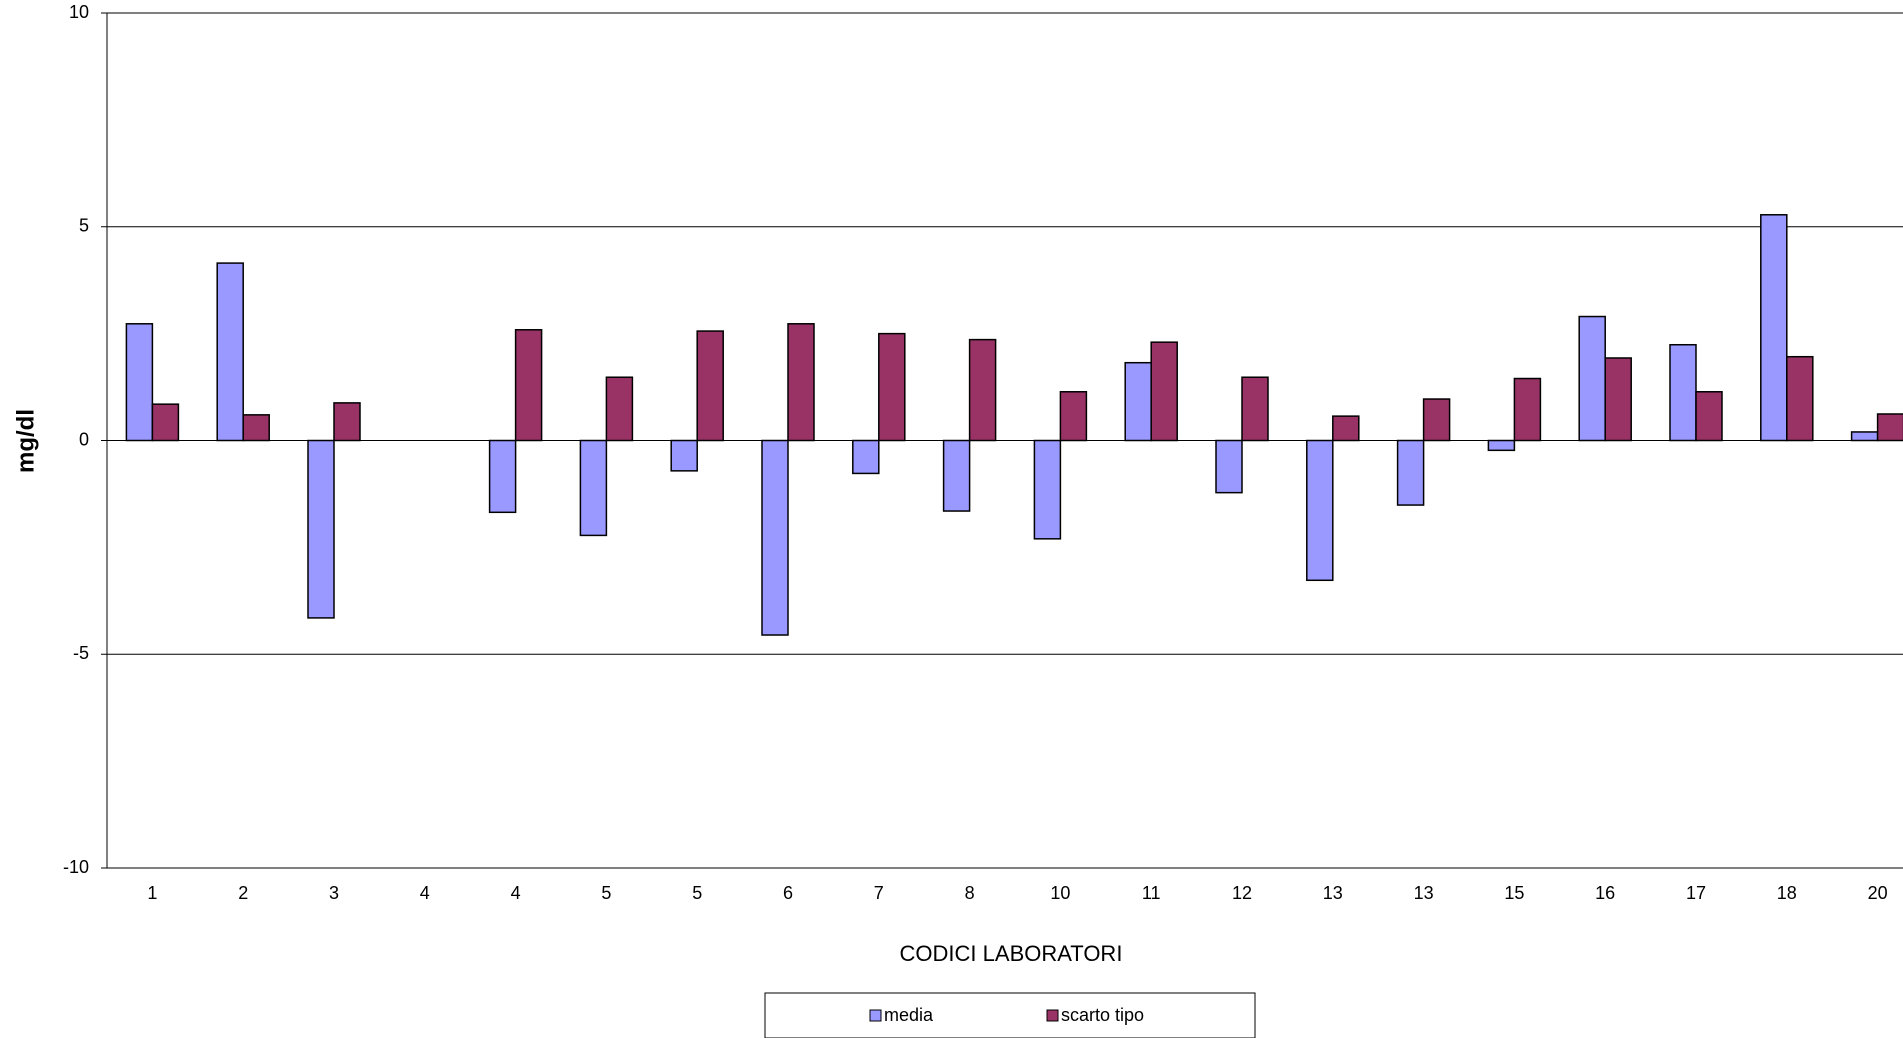 This screenshot has width=1903, height=1038. What do you see at coordinates (25, 441) in the screenshot?
I see `y-axis-title: mg/dl` at bounding box center [25, 441].